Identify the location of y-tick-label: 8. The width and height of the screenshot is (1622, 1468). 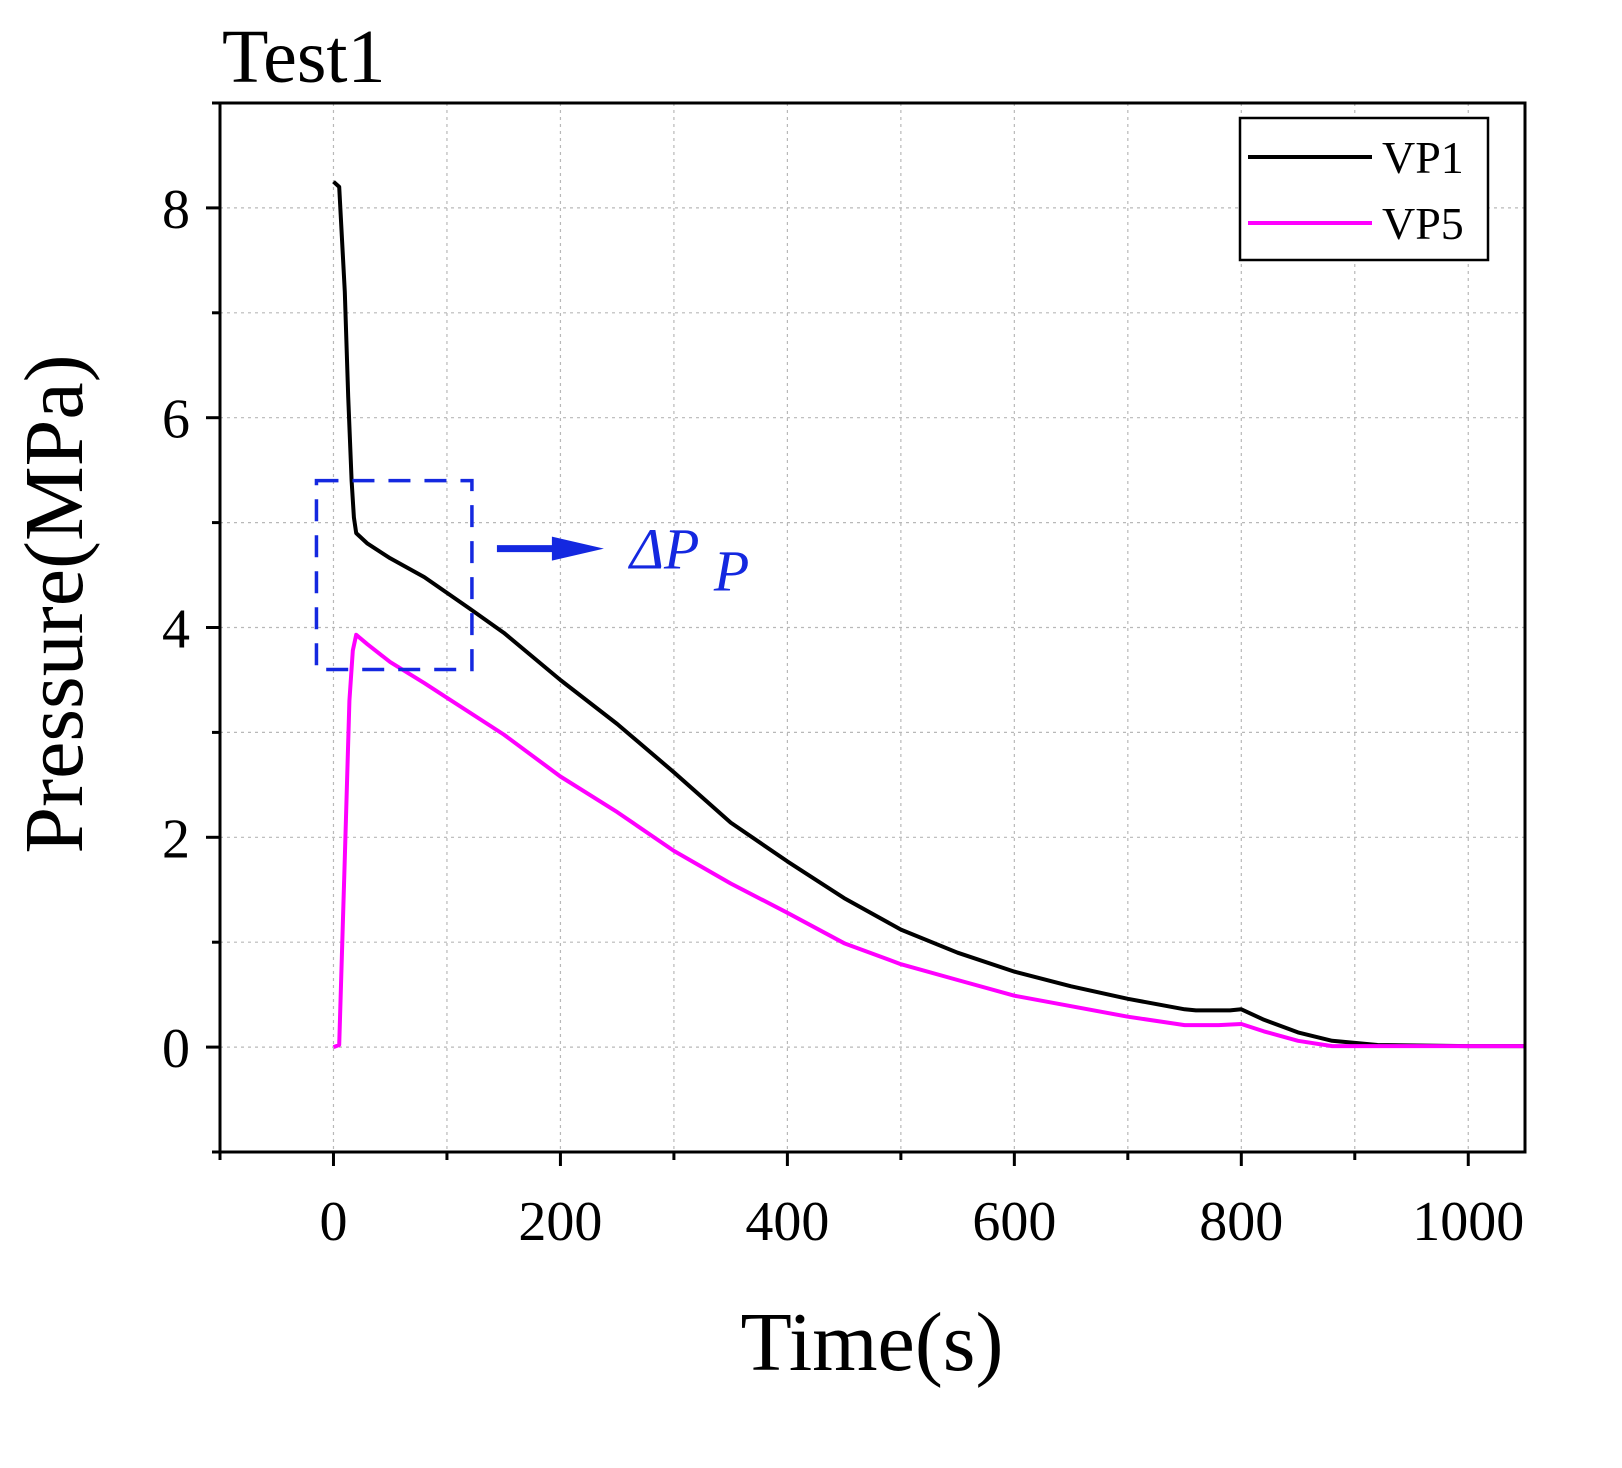
(176, 210).